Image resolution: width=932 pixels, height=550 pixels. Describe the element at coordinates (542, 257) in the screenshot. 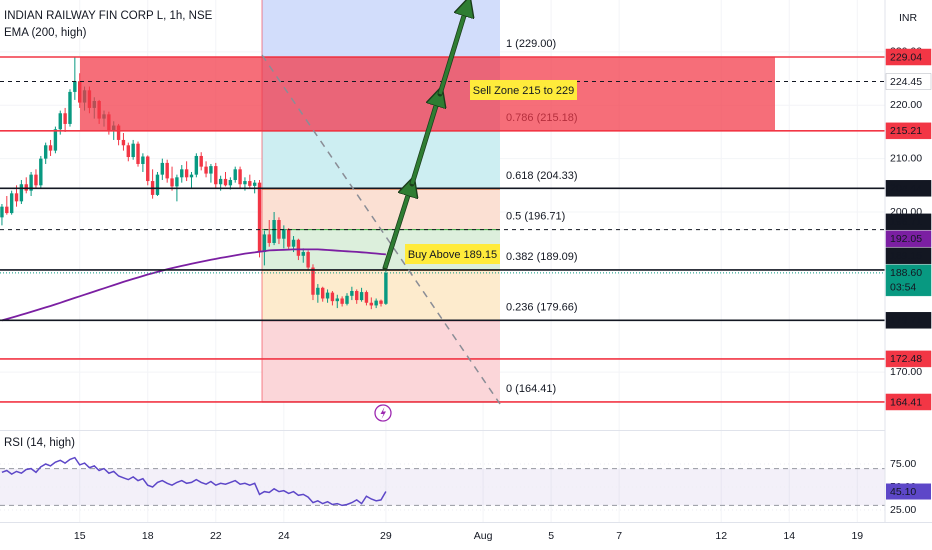

I see `fib-label: 0.382 (189.09)` at that location.